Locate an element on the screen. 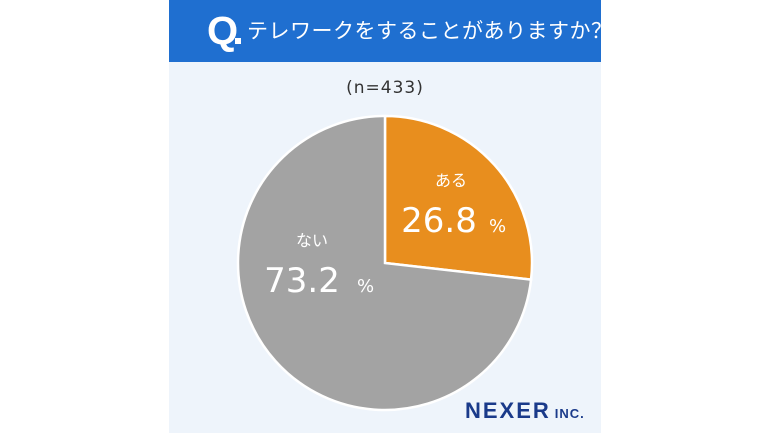 The height and width of the screenshot is (433, 770). question-mark-q: Q is located at coordinates (223, 31).